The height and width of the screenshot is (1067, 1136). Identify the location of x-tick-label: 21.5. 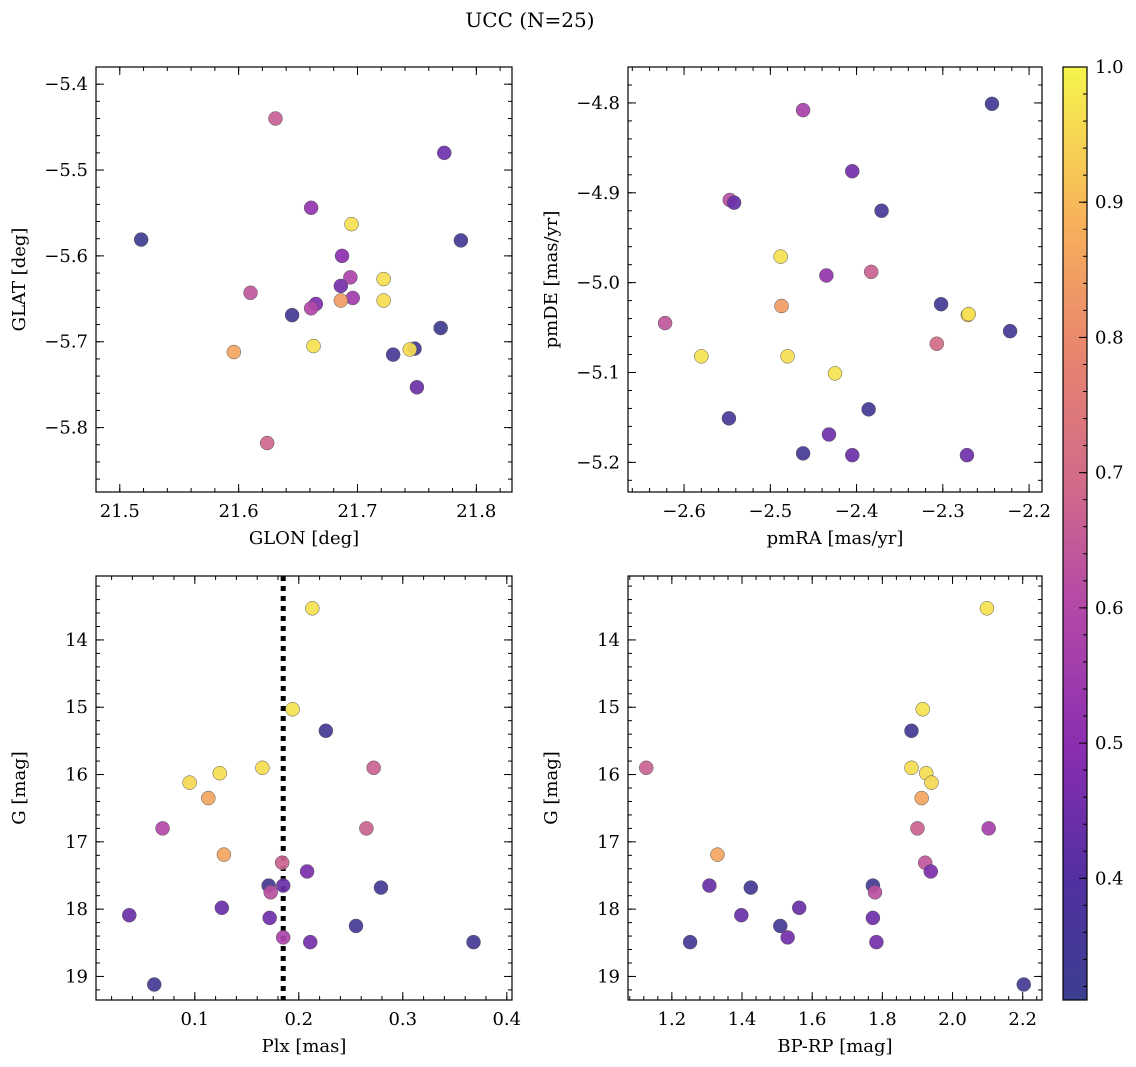
(120, 511).